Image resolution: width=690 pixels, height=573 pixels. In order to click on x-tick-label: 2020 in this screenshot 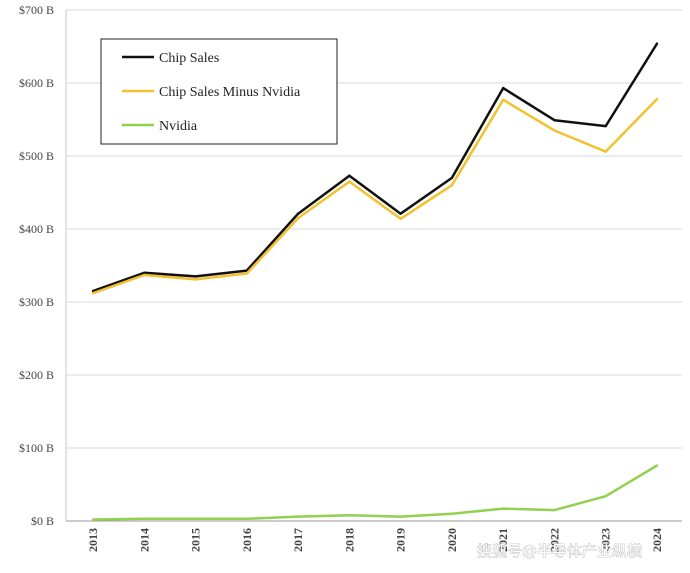, I will do `click(452, 540)`.